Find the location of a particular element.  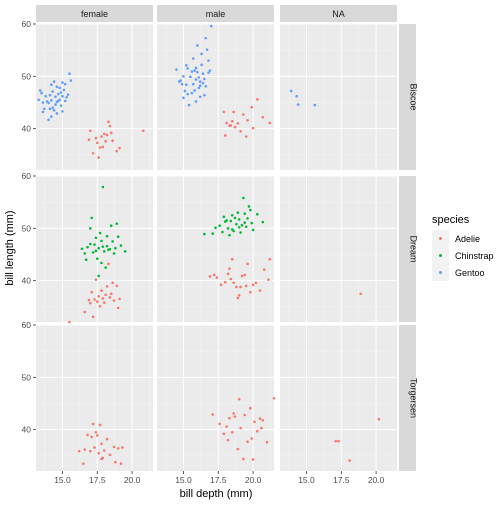

y-tick-label: 40 is located at coordinates (27, 430).